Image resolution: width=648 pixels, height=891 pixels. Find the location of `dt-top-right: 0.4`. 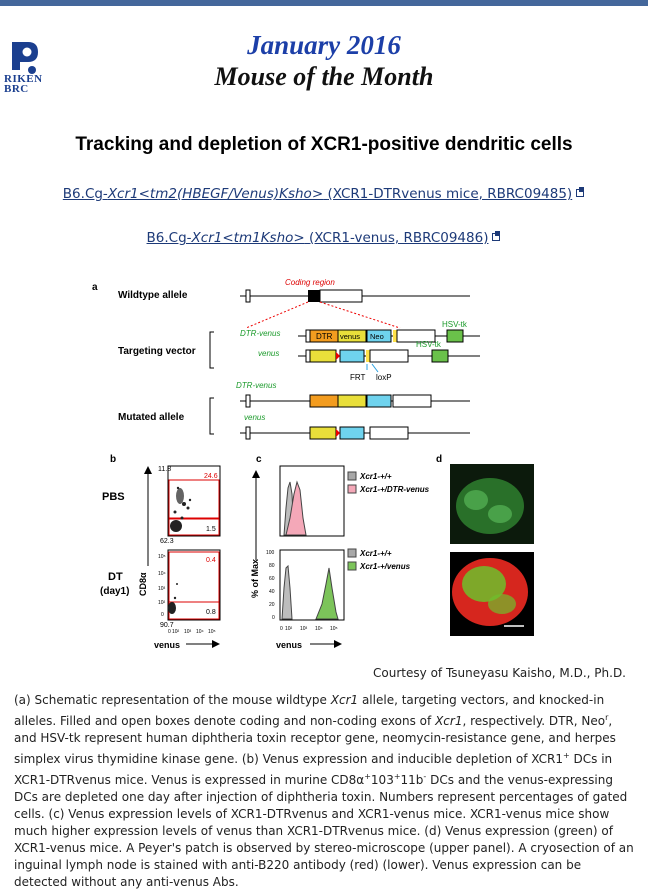

dt-top-right: 0.4 is located at coordinates (211, 560).